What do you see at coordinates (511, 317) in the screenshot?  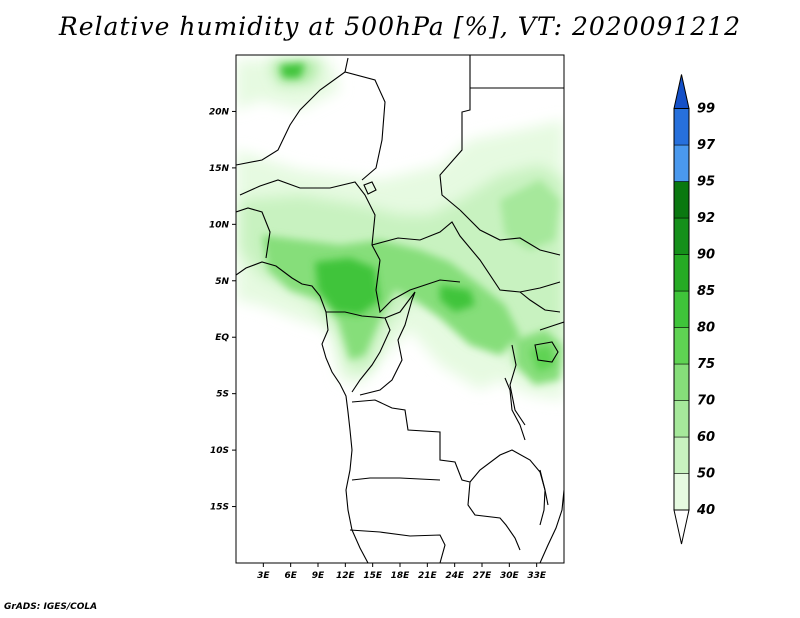 I see `border-east-africa` at bounding box center [511, 317].